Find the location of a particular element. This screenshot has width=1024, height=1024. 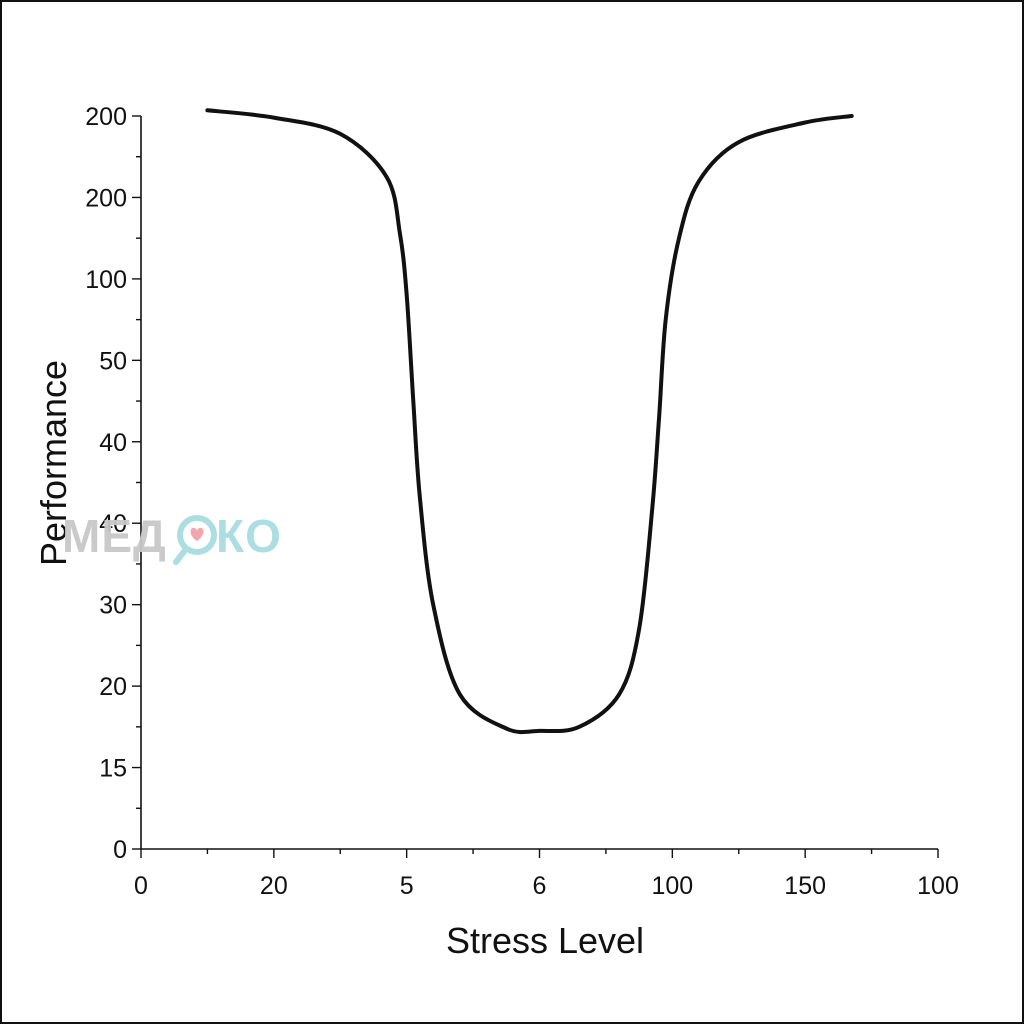

y-axis-title: Performance is located at coordinates (53, 463).